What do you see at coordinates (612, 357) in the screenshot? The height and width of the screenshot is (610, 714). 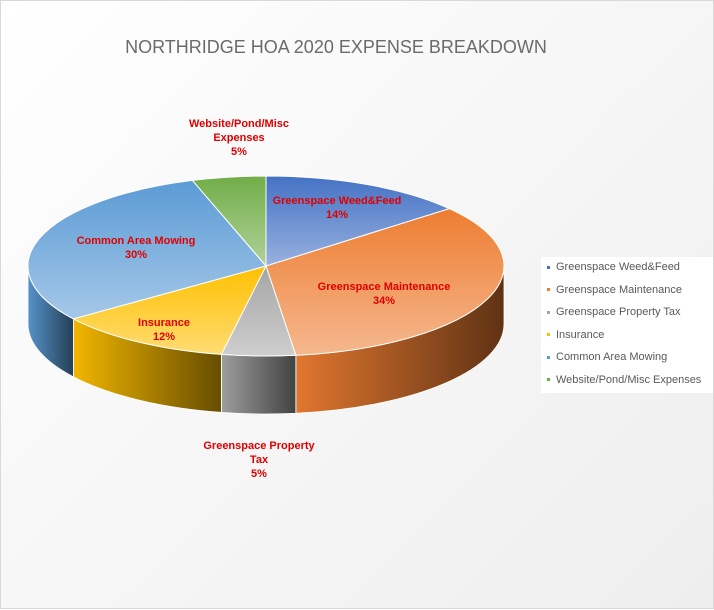 I see `legend-label: Common Area Mowing` at bounding box center [612, 357].